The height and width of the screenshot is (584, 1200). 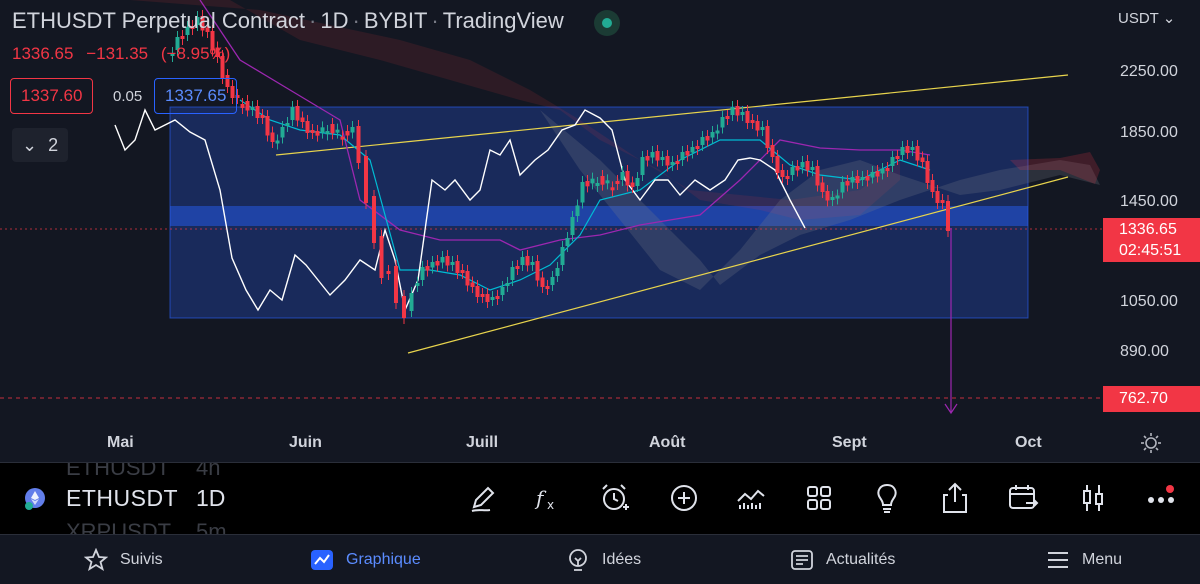 I want to click on time-tick: Mai, so click(x=120, y=442).